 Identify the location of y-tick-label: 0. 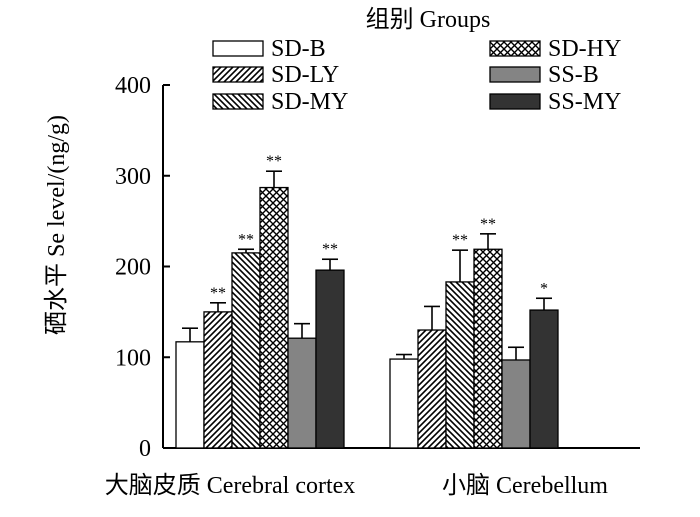
(145, 449).